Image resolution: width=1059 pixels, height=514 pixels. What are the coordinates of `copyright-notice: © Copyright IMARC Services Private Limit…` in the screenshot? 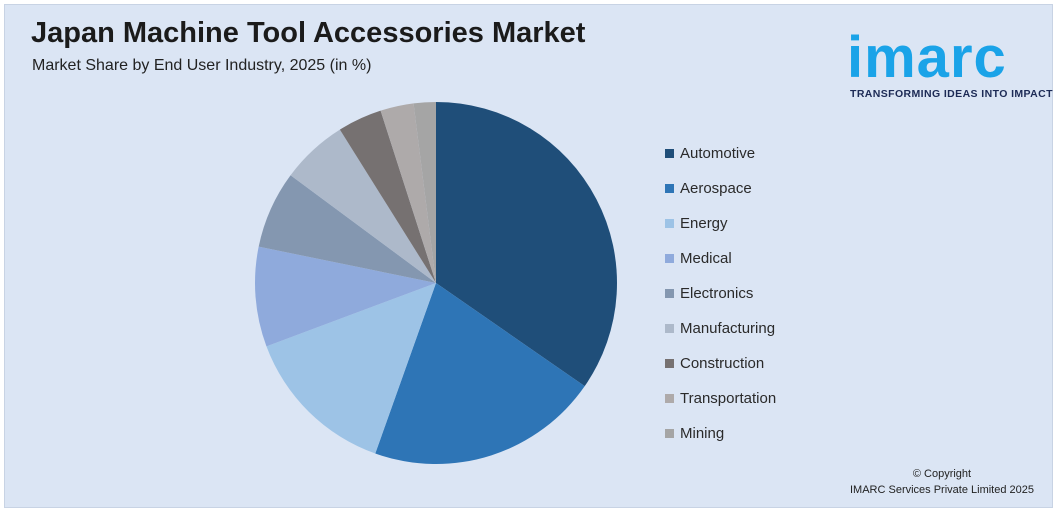 It's located at (942, 482).